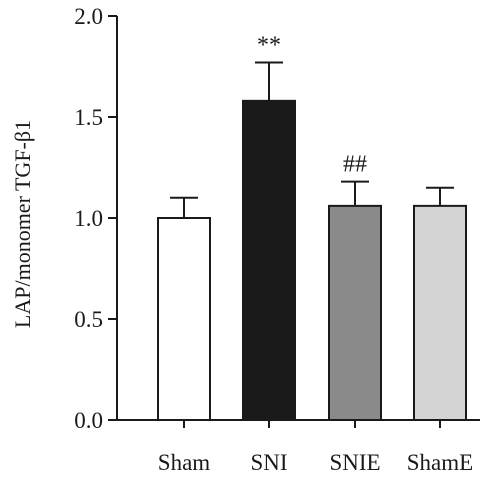 The image size is (500, 477). Describe the element at coordinates (312, 104) in the screenshot. I see `significance-annotations: ** ##` at that location.